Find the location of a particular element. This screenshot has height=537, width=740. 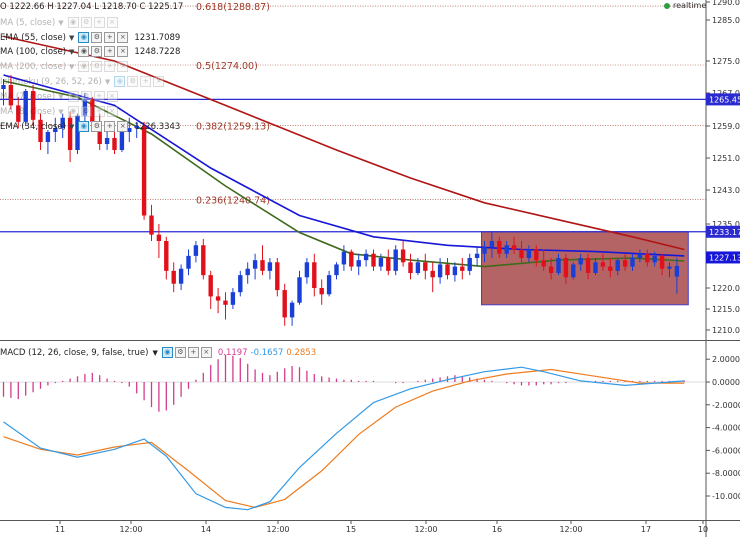

indicator-row: MA (7, close) ▼ ◉ ⚙ + × is located at coordinates (62, 96).